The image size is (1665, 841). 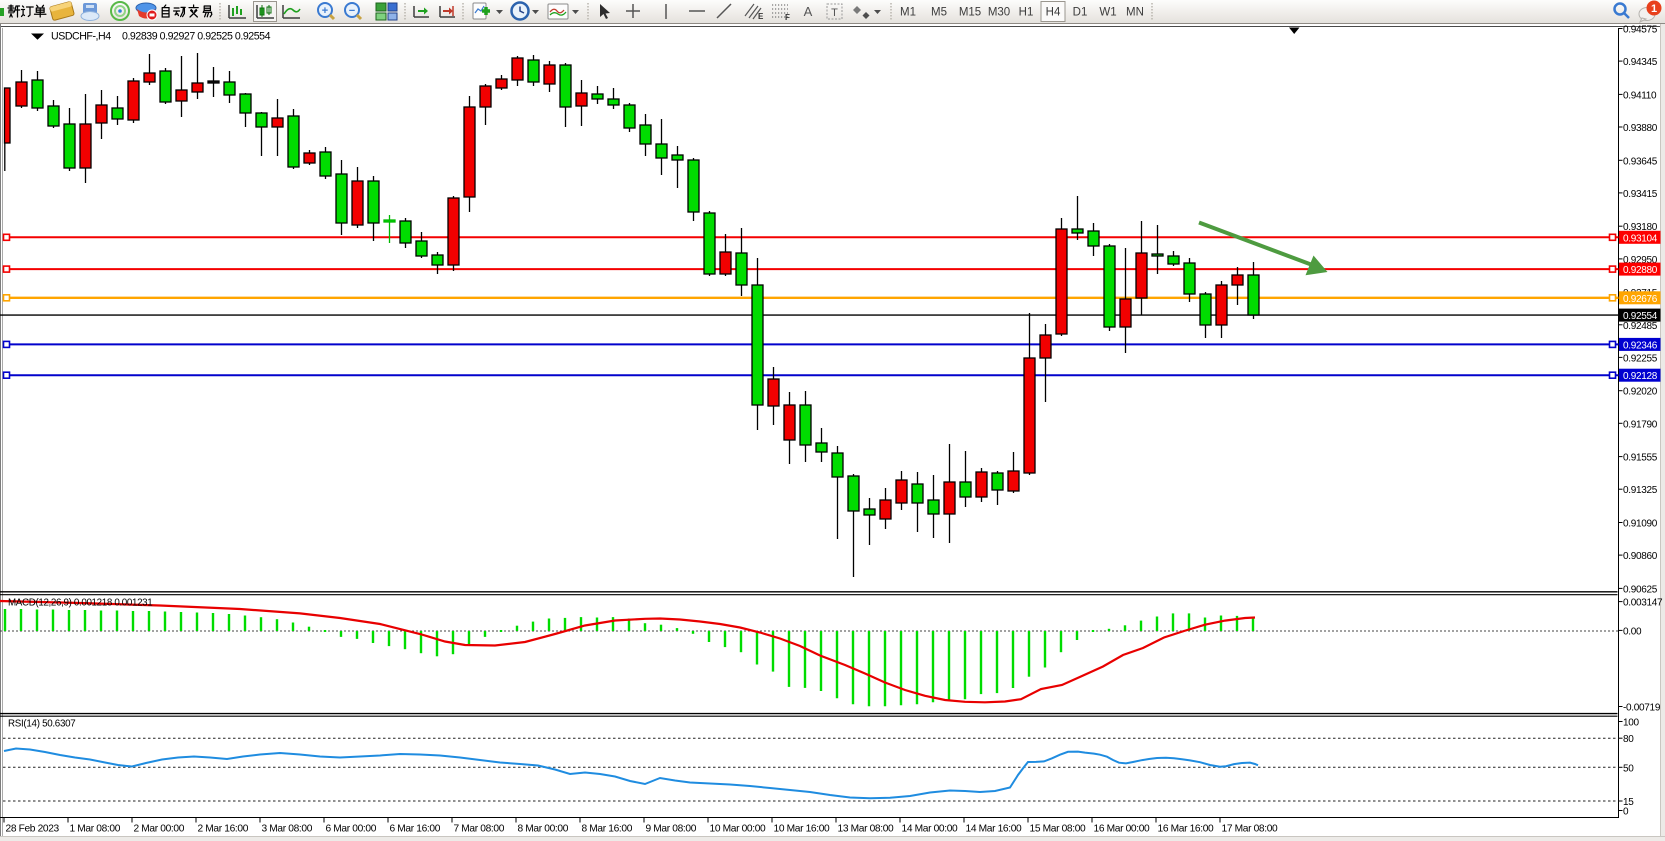 What do you see at coordinates (33, 829) in the screenshot?
I see `svg-text: 28 Feb 2023` at bounding box center [33, 829].